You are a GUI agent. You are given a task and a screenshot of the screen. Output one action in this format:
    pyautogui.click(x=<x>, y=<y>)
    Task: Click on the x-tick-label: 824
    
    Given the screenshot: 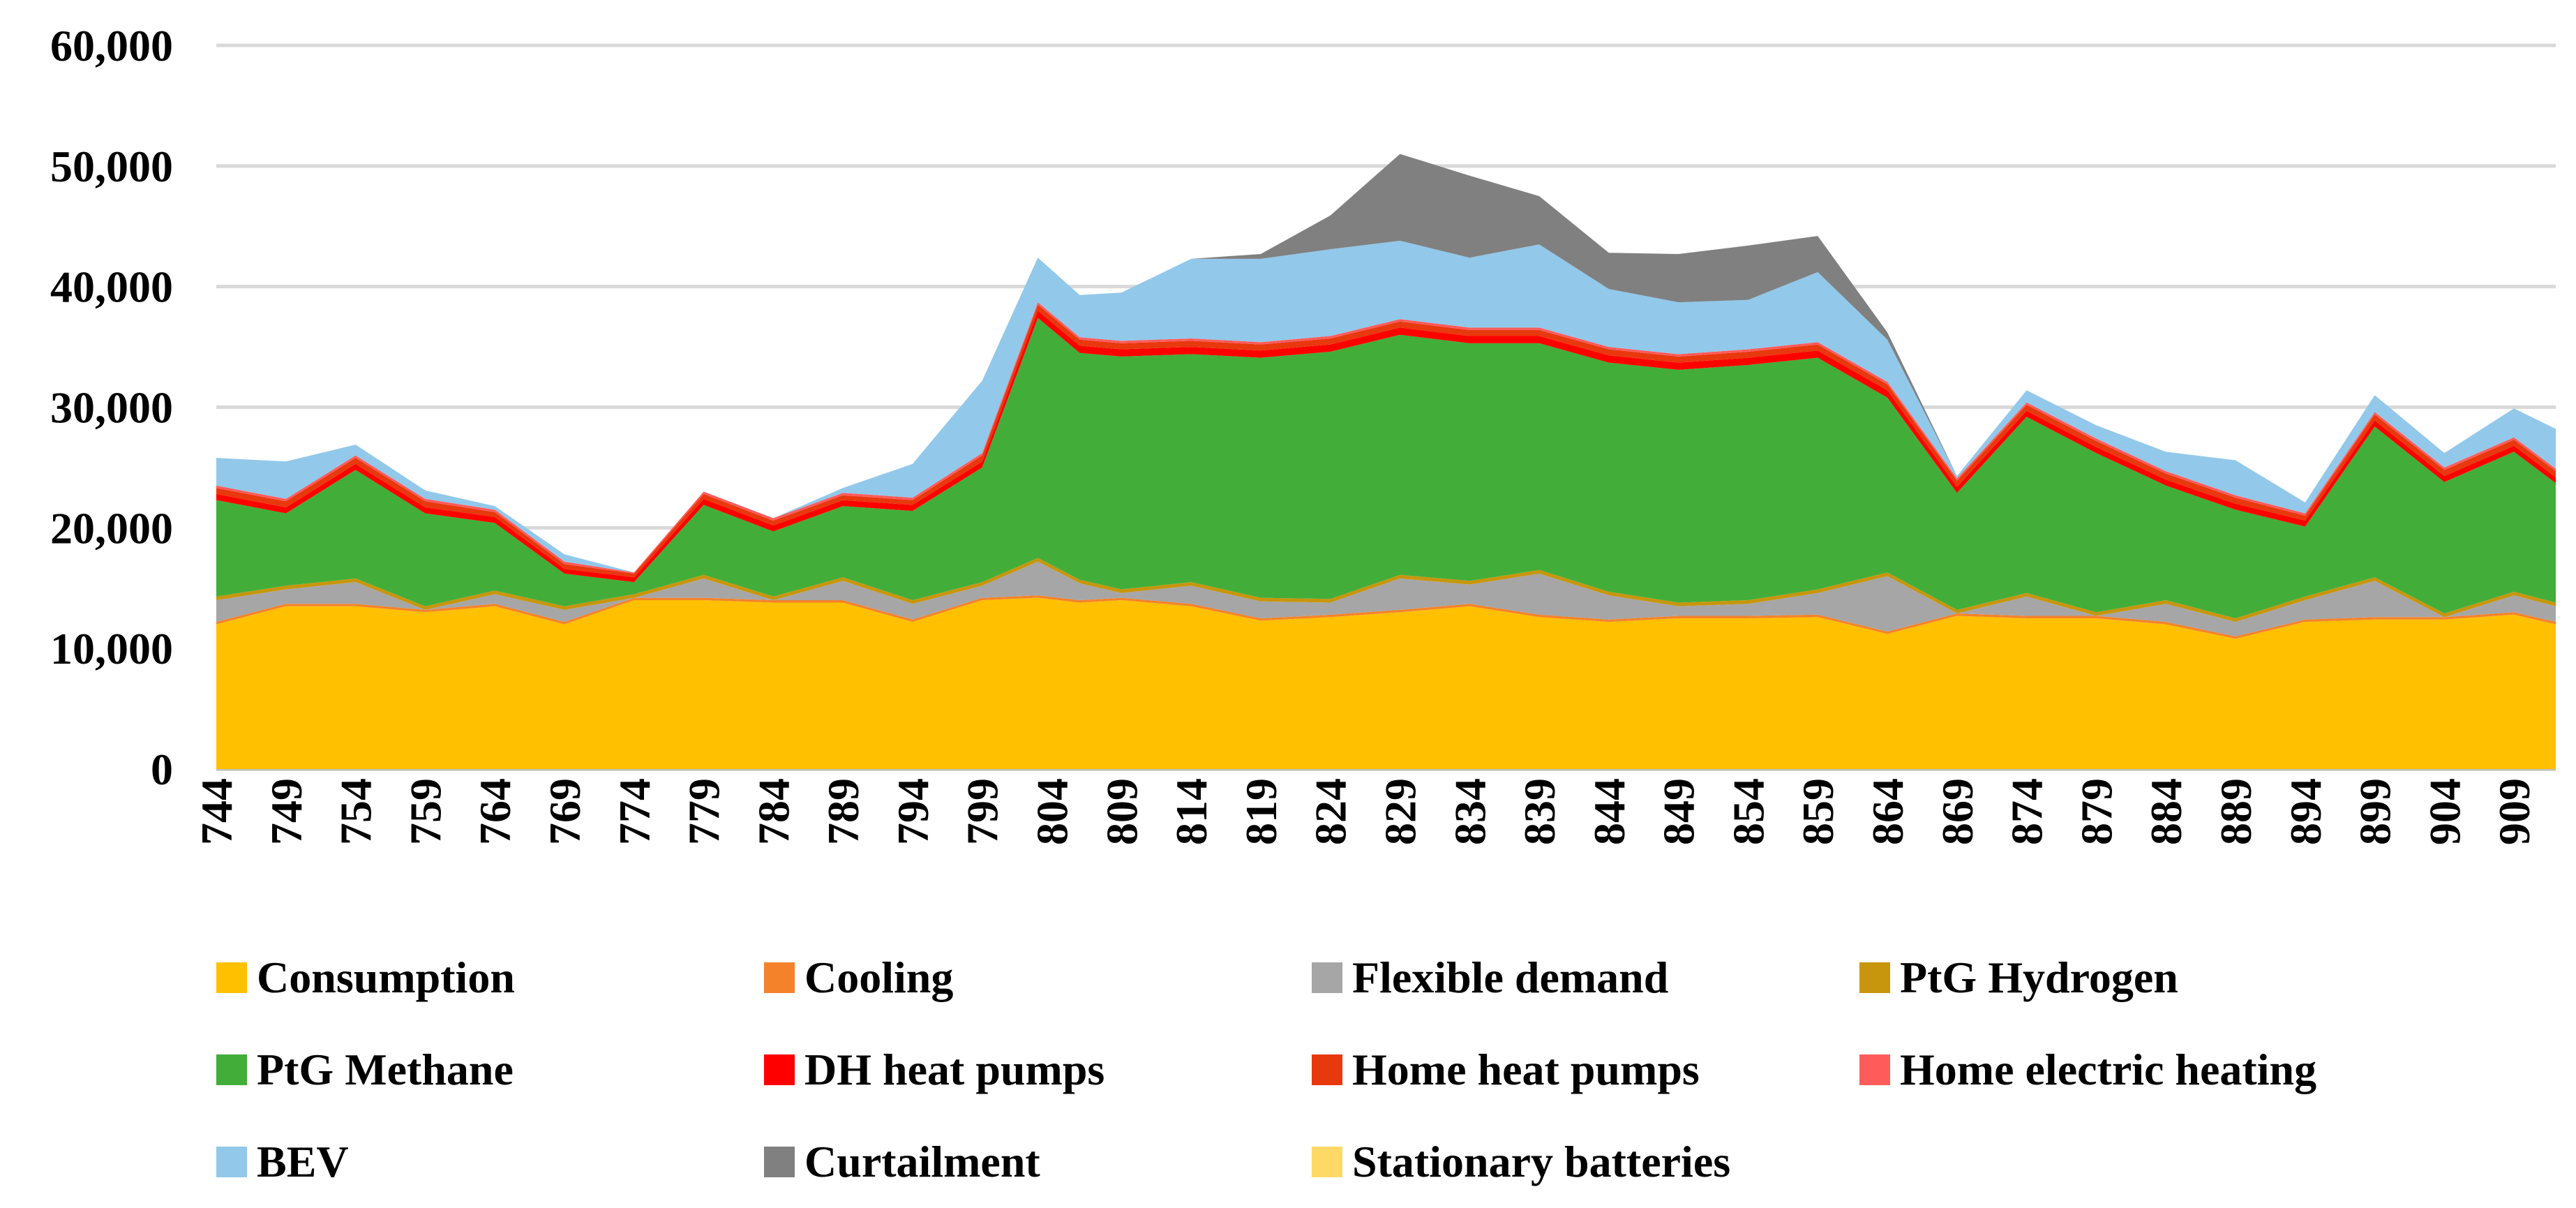 What is the action you would take?
    pyautogui.click(x=1331, y=811)
    